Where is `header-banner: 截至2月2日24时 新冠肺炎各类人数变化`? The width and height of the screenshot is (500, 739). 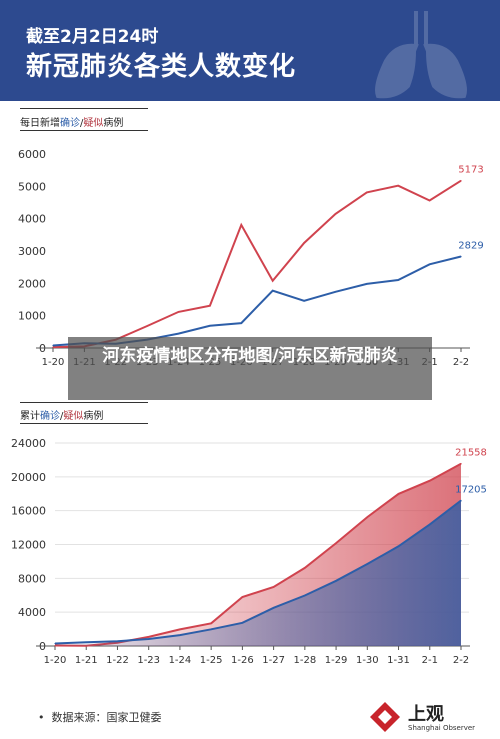 header-banner: 截至2月2日24时 新冠肺炎各类人数变化 is located at coordinates (250, 50).